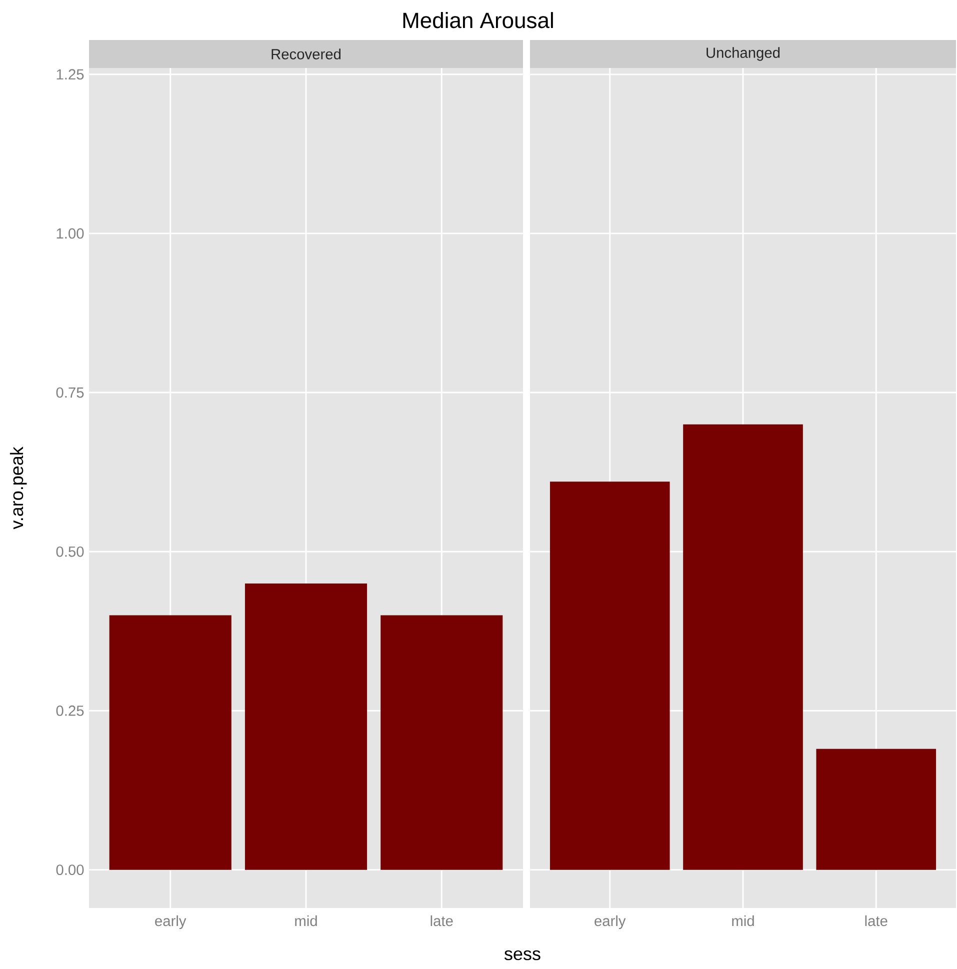  What do you see at coordinates (743, 54) in the screenshot?
I see `chart-subtitle: Unchanged` at bounding box center [743, 54].